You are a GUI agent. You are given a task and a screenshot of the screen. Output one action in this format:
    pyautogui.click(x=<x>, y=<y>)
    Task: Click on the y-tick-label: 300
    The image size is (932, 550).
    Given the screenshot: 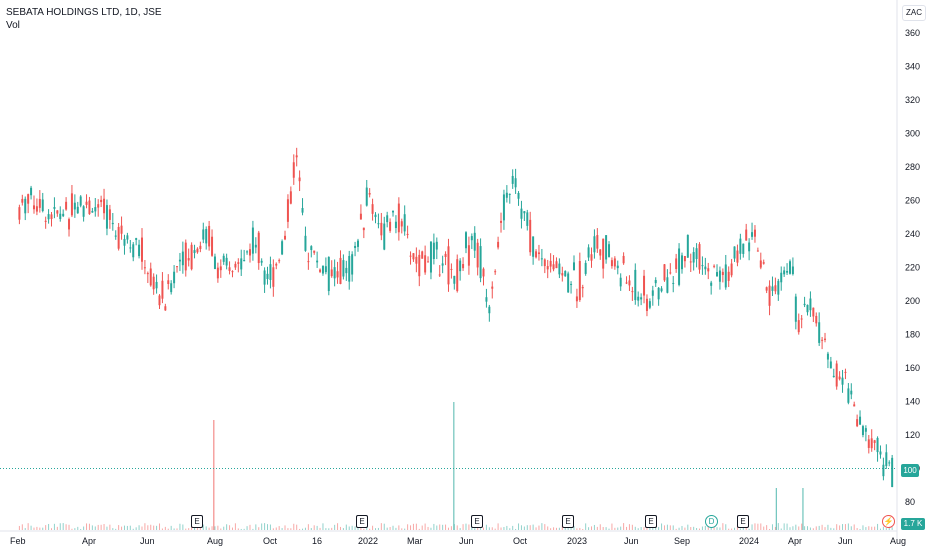 What is the action you would take?
    pyautogui.click(x=912, y=134)
    